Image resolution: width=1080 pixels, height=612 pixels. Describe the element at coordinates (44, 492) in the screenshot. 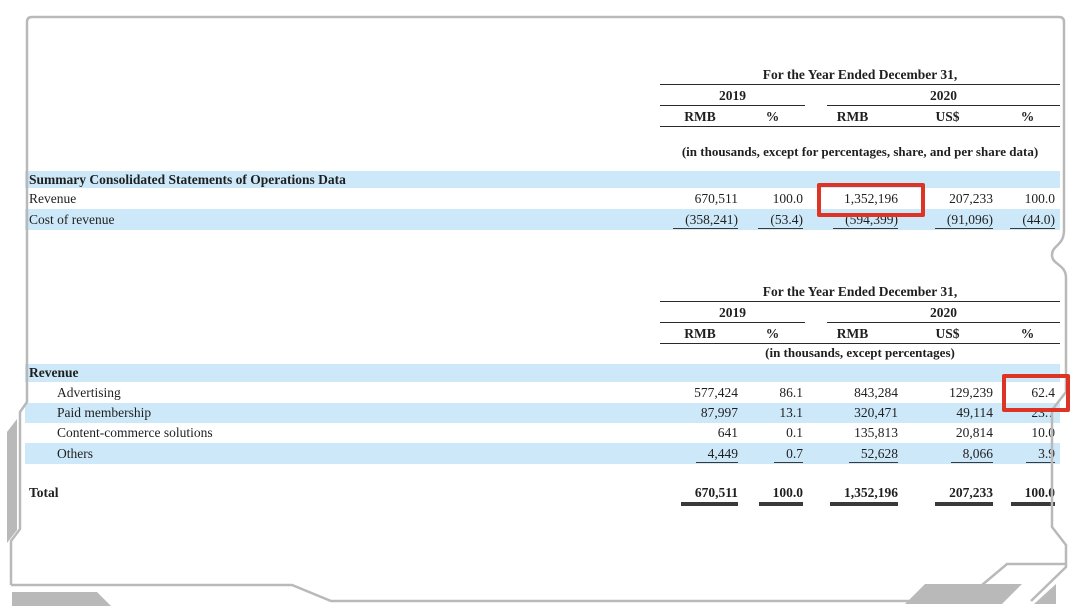

I see `row-label: Total` at that location.